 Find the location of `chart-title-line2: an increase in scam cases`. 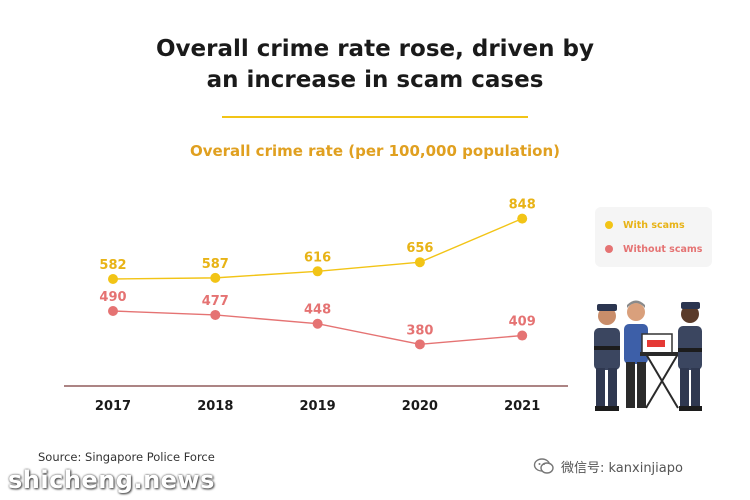

chart-title-line2: an increase in scam cases is located at coordinates (375, 80).